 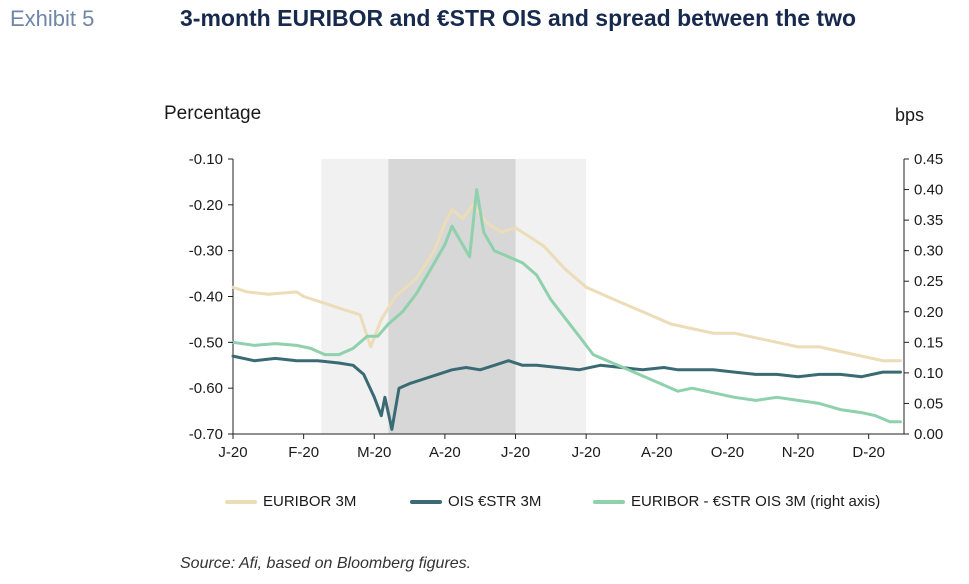 I want to click on left-tick-label: -0.40, so click(x=206, y=297).